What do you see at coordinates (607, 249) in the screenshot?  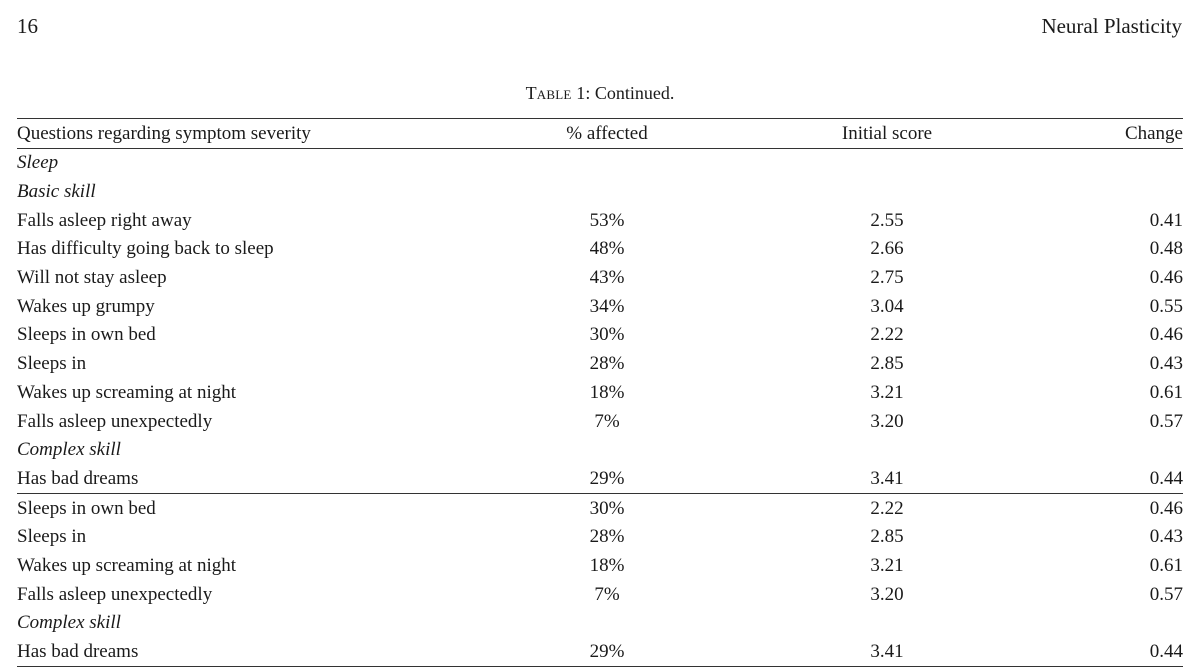 I see `affected-cell: 48%` at bounding box center [607, 249].